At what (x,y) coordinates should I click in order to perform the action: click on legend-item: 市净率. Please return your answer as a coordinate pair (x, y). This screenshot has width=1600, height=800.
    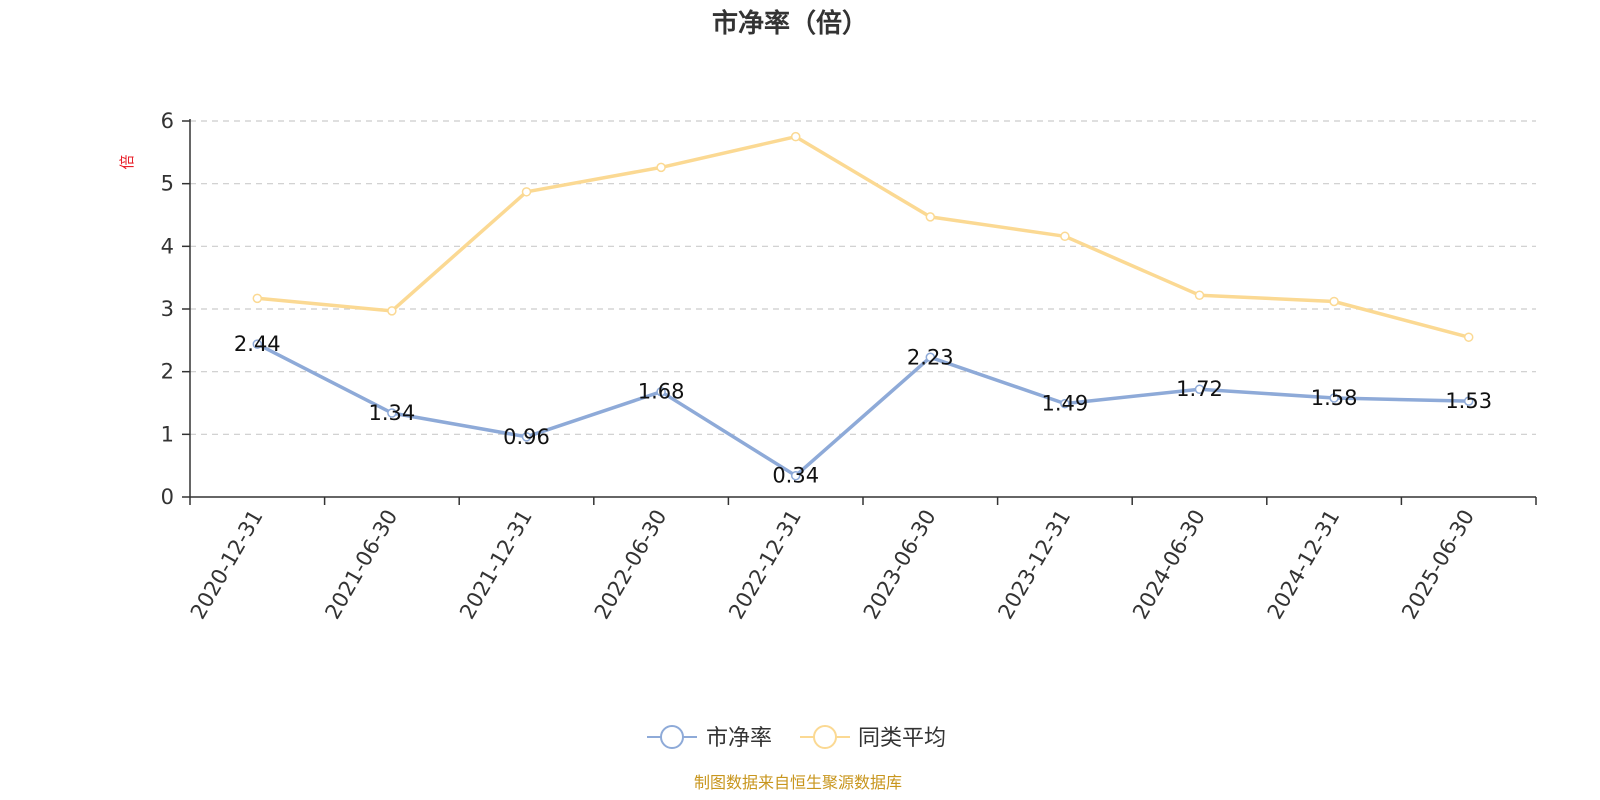
    Looking at the image, I should click on (709, 738).